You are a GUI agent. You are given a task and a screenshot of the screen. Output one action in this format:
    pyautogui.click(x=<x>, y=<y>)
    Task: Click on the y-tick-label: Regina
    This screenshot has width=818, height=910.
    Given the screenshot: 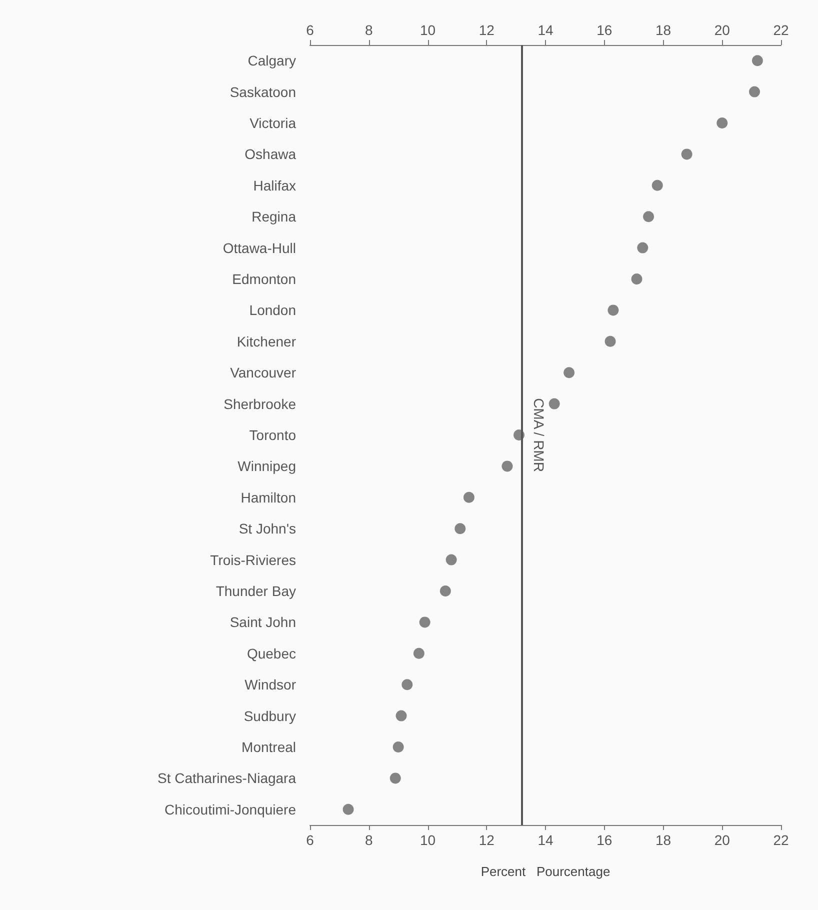 What is the action you would take?
    pyautogui.click(x=274, y=216)
    